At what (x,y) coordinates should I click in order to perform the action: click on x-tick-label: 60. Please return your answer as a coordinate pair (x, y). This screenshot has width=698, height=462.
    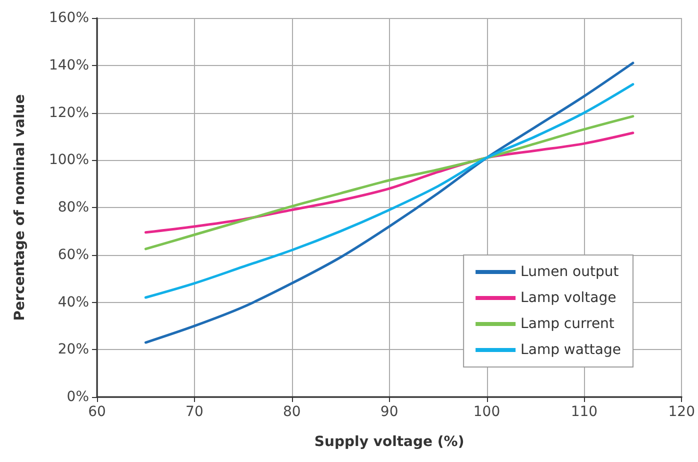
    Looking at the image, I should click on (97, 412).